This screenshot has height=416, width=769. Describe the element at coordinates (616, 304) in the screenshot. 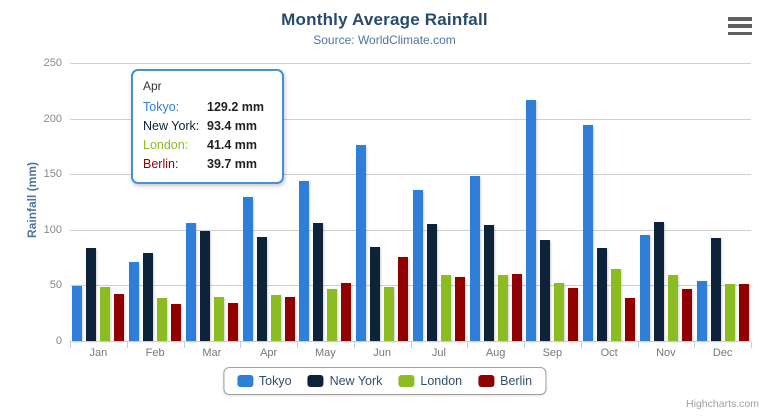

I see `bar-london-oct` at that location.